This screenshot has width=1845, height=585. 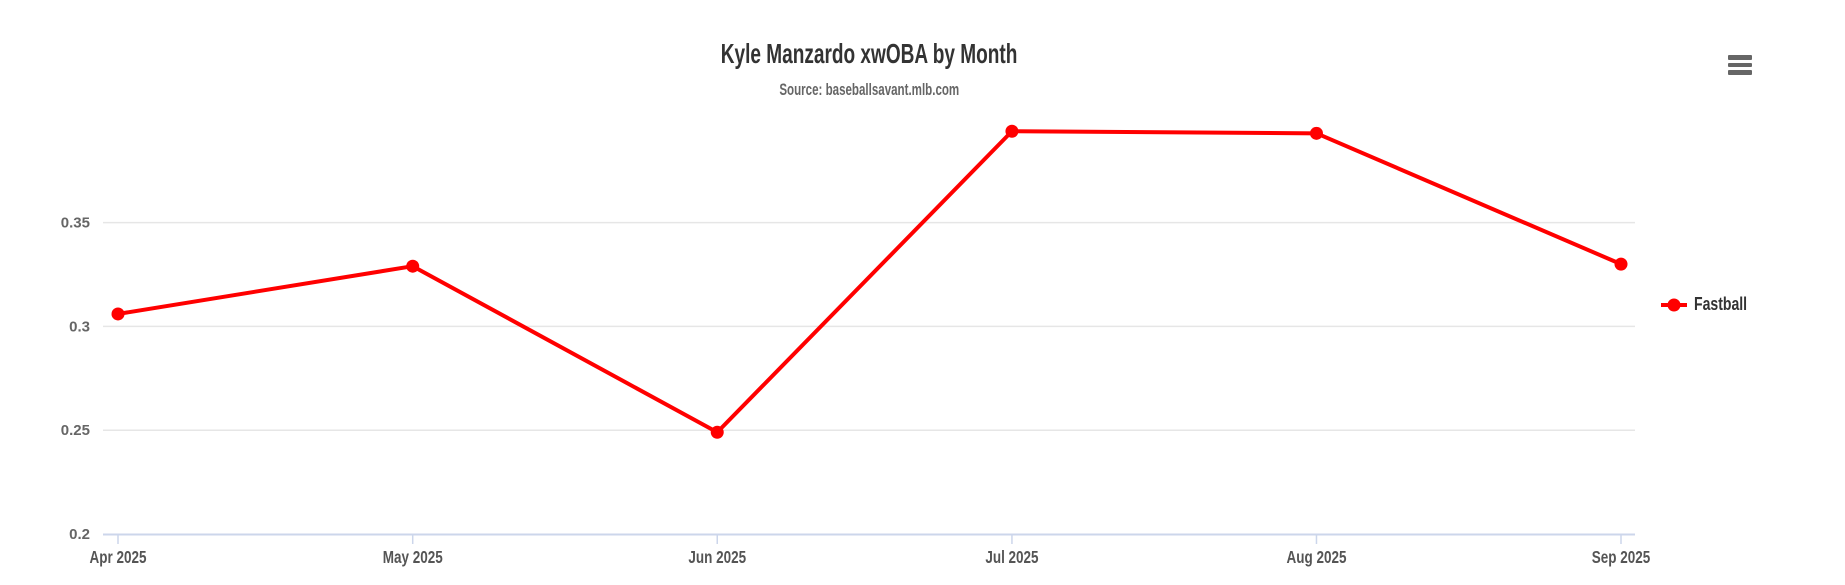 What do you see at coordinates (118, 314) in the screenshot?
I see `data-point-apr-2025` at bounding box center [118, 314].